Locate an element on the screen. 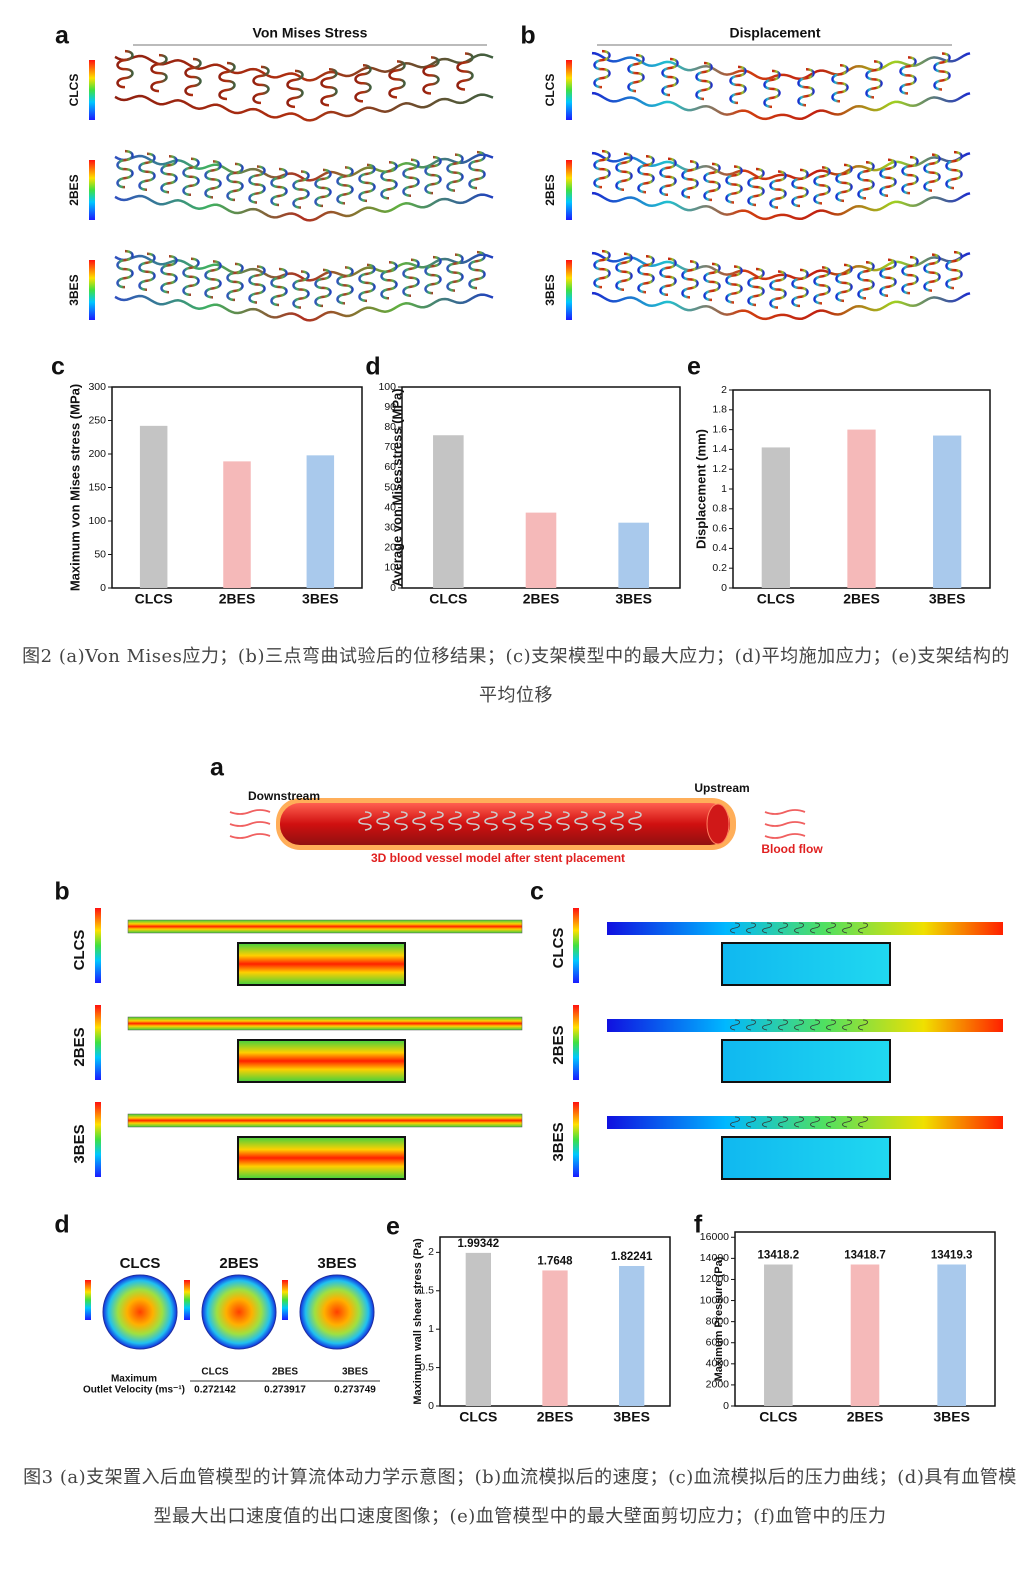 This screenshot has height=1581, width=1032. panel-title: Displacement is located at coordinates (774, 33).